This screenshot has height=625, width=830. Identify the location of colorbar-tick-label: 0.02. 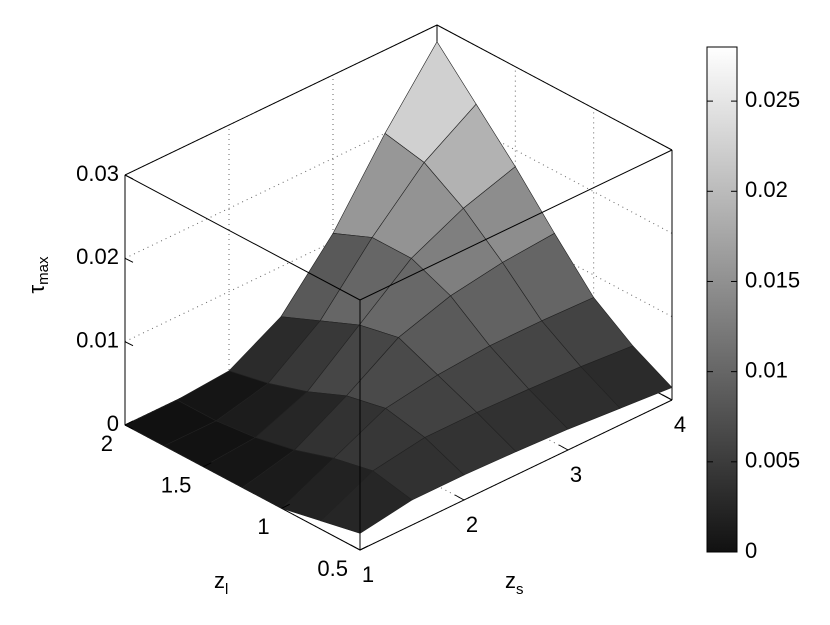
(766, 189).